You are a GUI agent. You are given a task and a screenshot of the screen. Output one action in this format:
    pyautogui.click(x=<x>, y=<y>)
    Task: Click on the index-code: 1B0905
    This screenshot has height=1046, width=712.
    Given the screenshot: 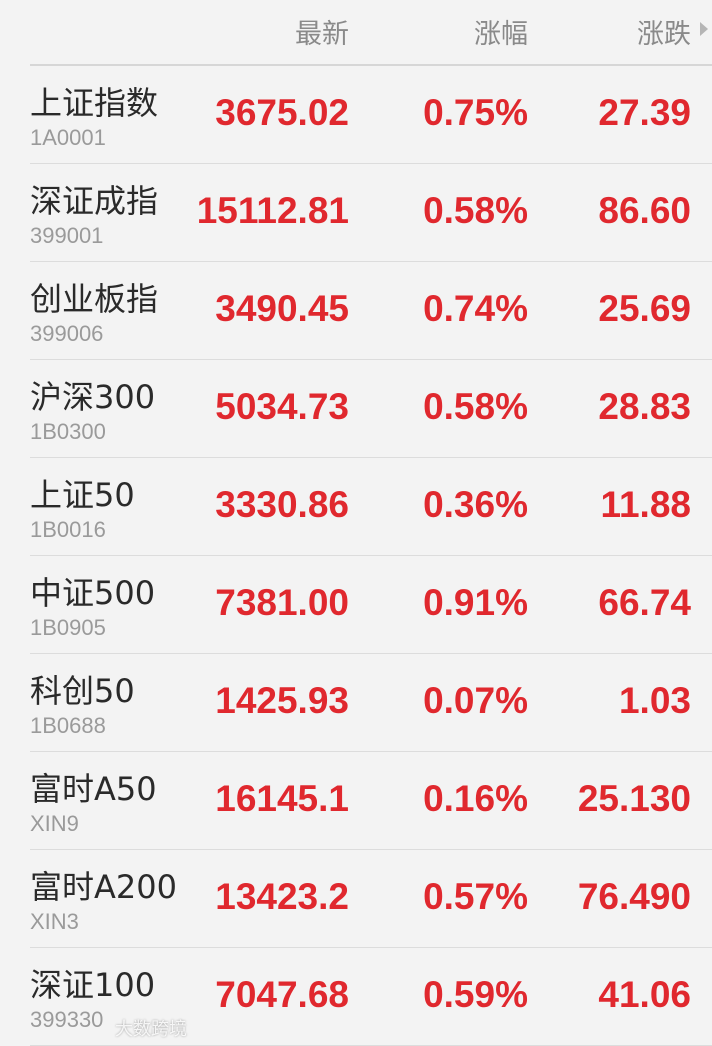 What is the action you would take?
    pyautogui.click(x=68, y=627)
    